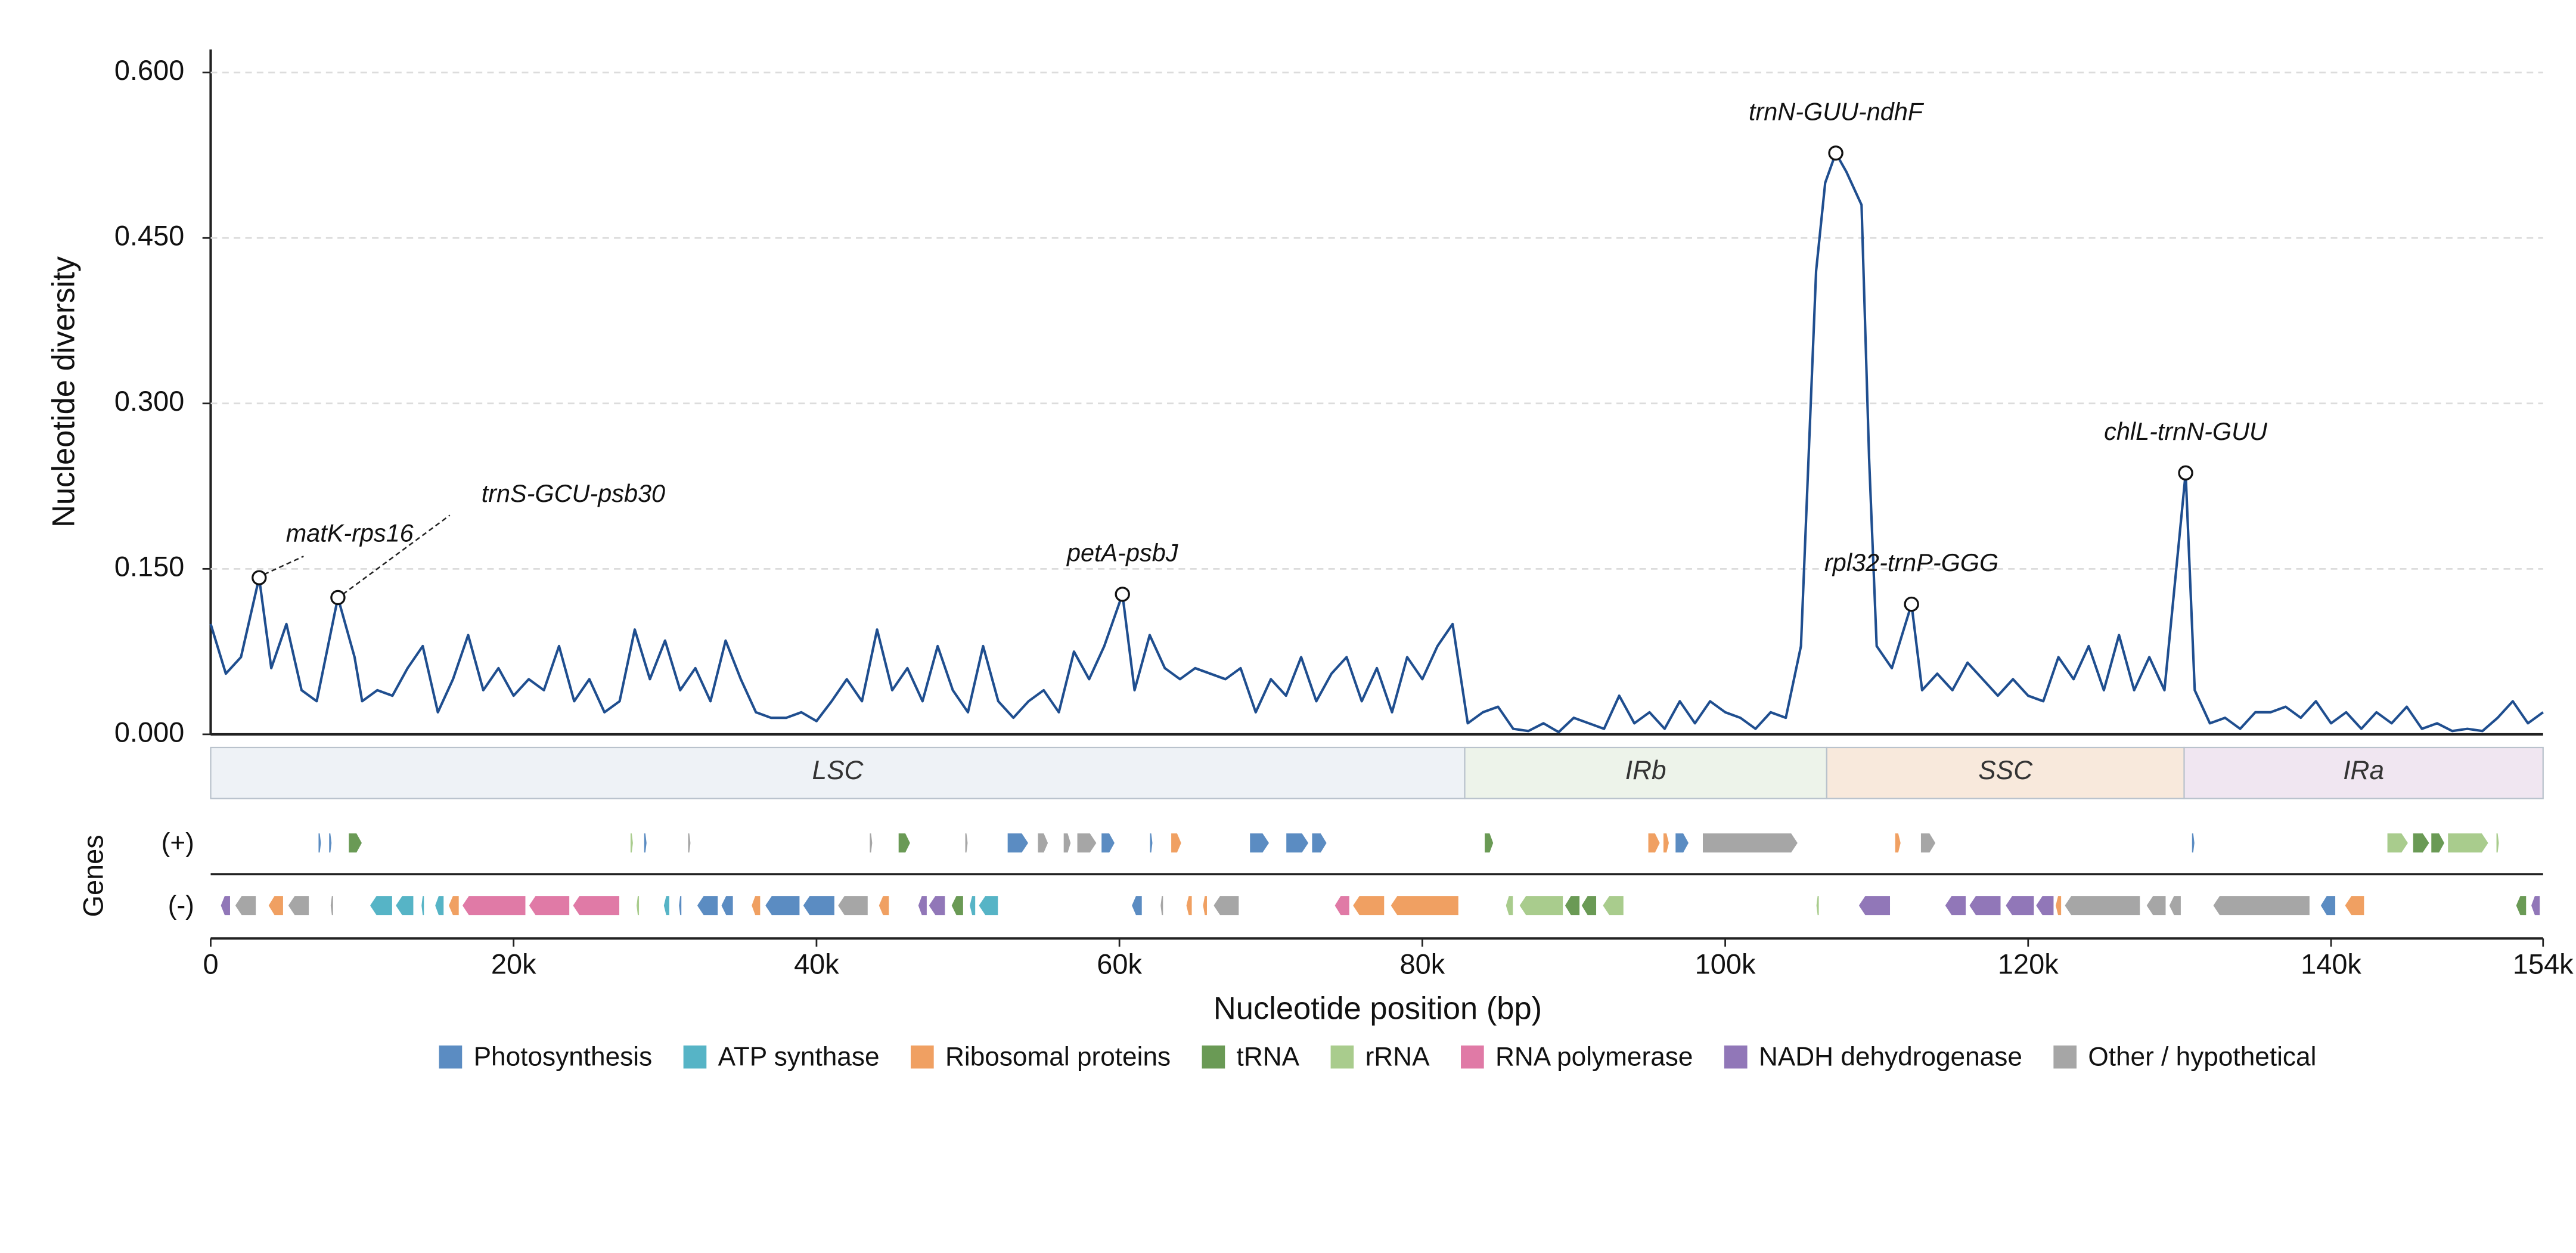 Image resolution: width=2576 pixels, height=1253 pixels. What do you see at coordinates (1726, 964) in the screenshot?
I see `x-tick-label: 100k` at bounding box center [1726, 964].